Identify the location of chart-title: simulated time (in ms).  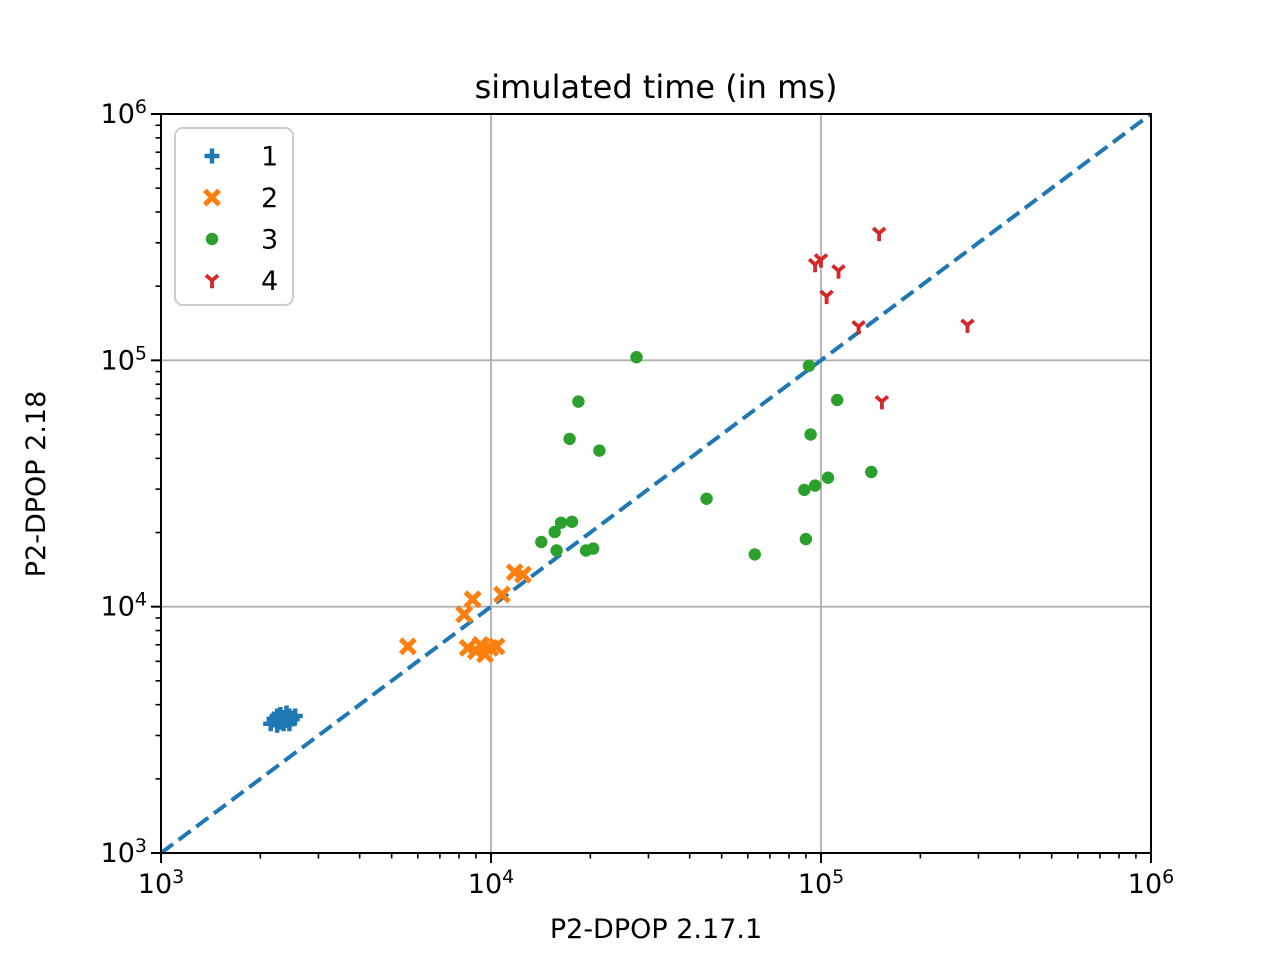
(656, 87).